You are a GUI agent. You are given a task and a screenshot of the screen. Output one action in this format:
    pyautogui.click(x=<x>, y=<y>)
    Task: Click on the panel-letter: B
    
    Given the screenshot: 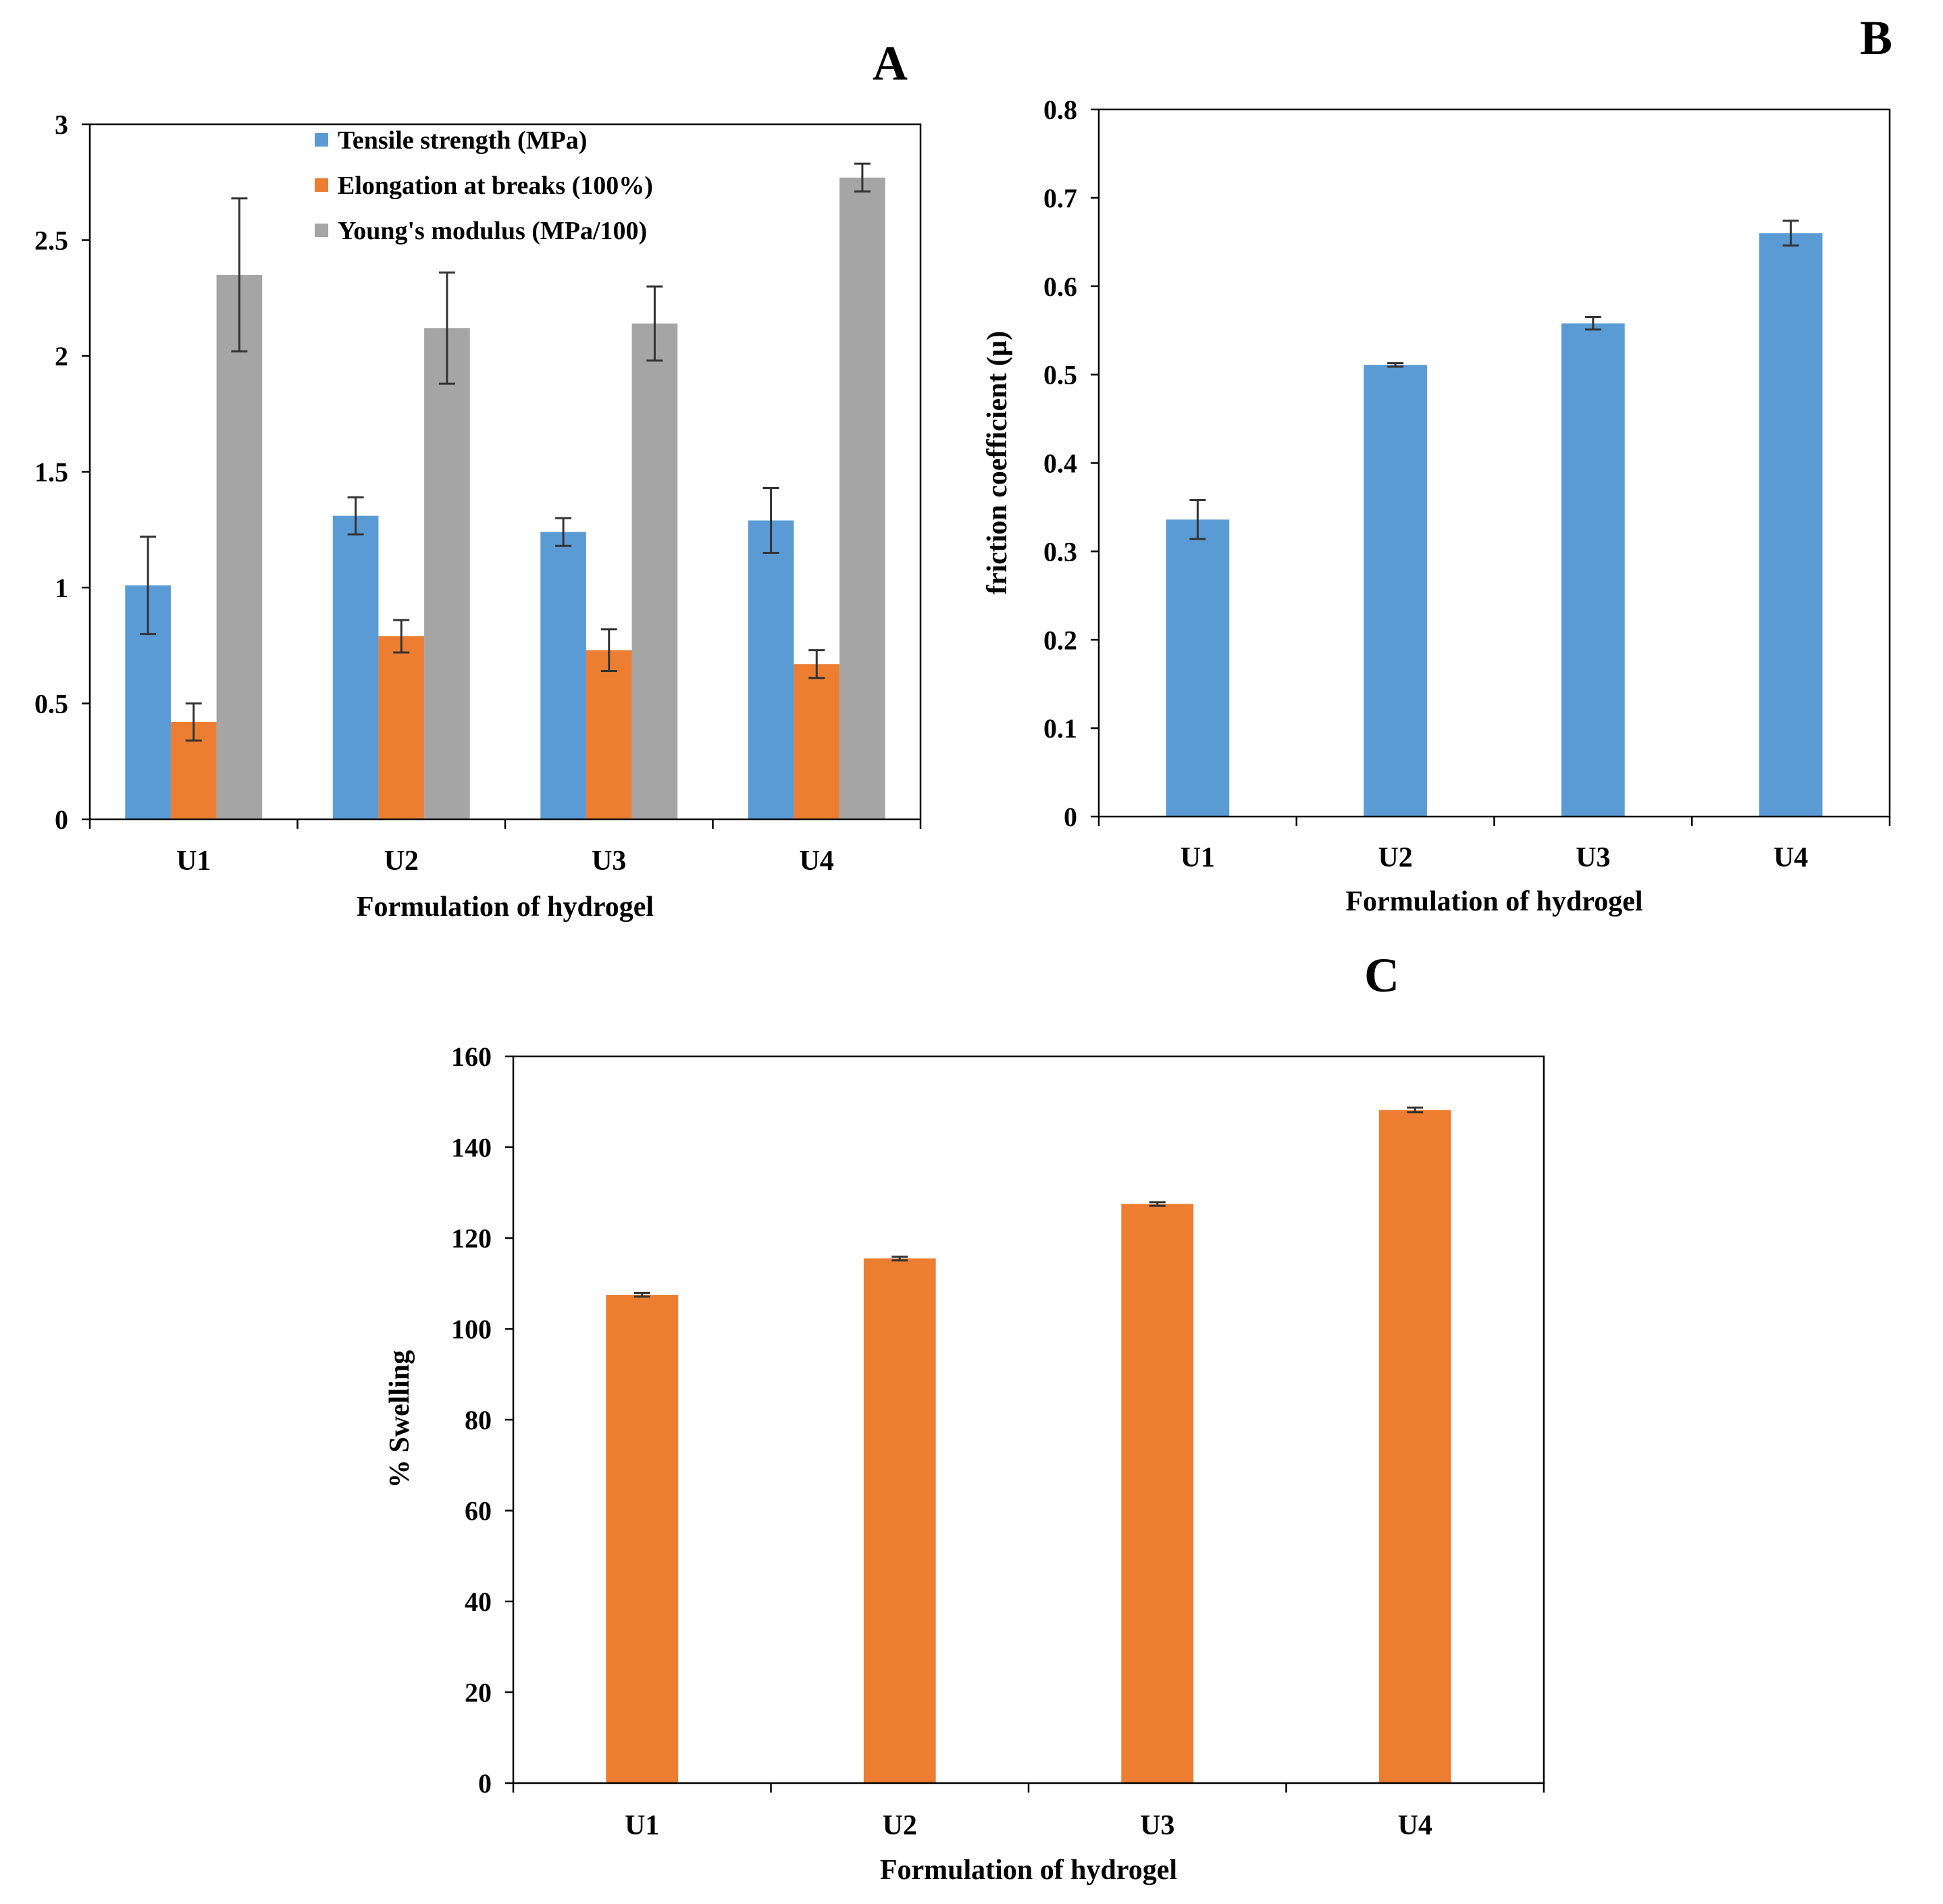 What is the action you would take?
    pyautogui.click(x=1876, y=38)
    